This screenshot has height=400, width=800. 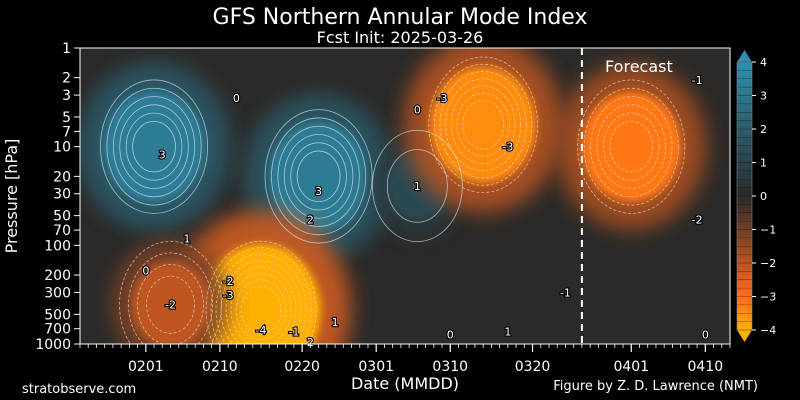 What do you see at coordinates (405, 359) in the screenshot?
I see `x-axis: 0201 0210 0220 0301 0310 0320 0401 0410` at bounding box center [405, 359].